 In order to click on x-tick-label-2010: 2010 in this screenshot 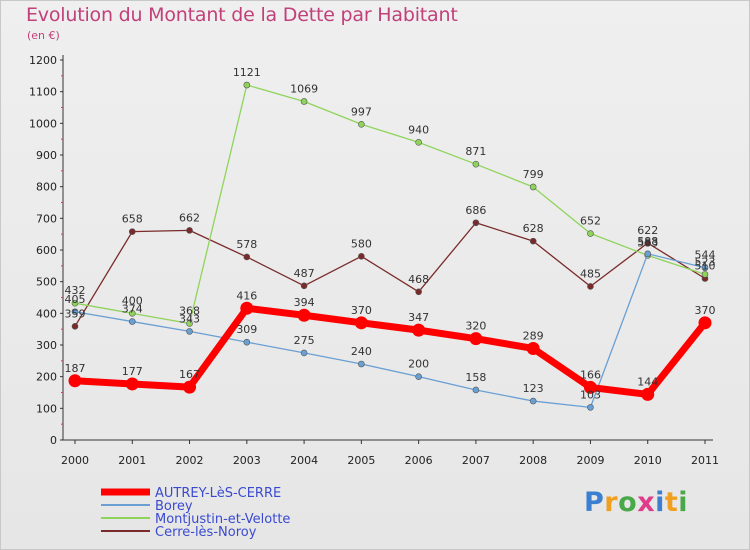, I will do `click(648, 460)`.